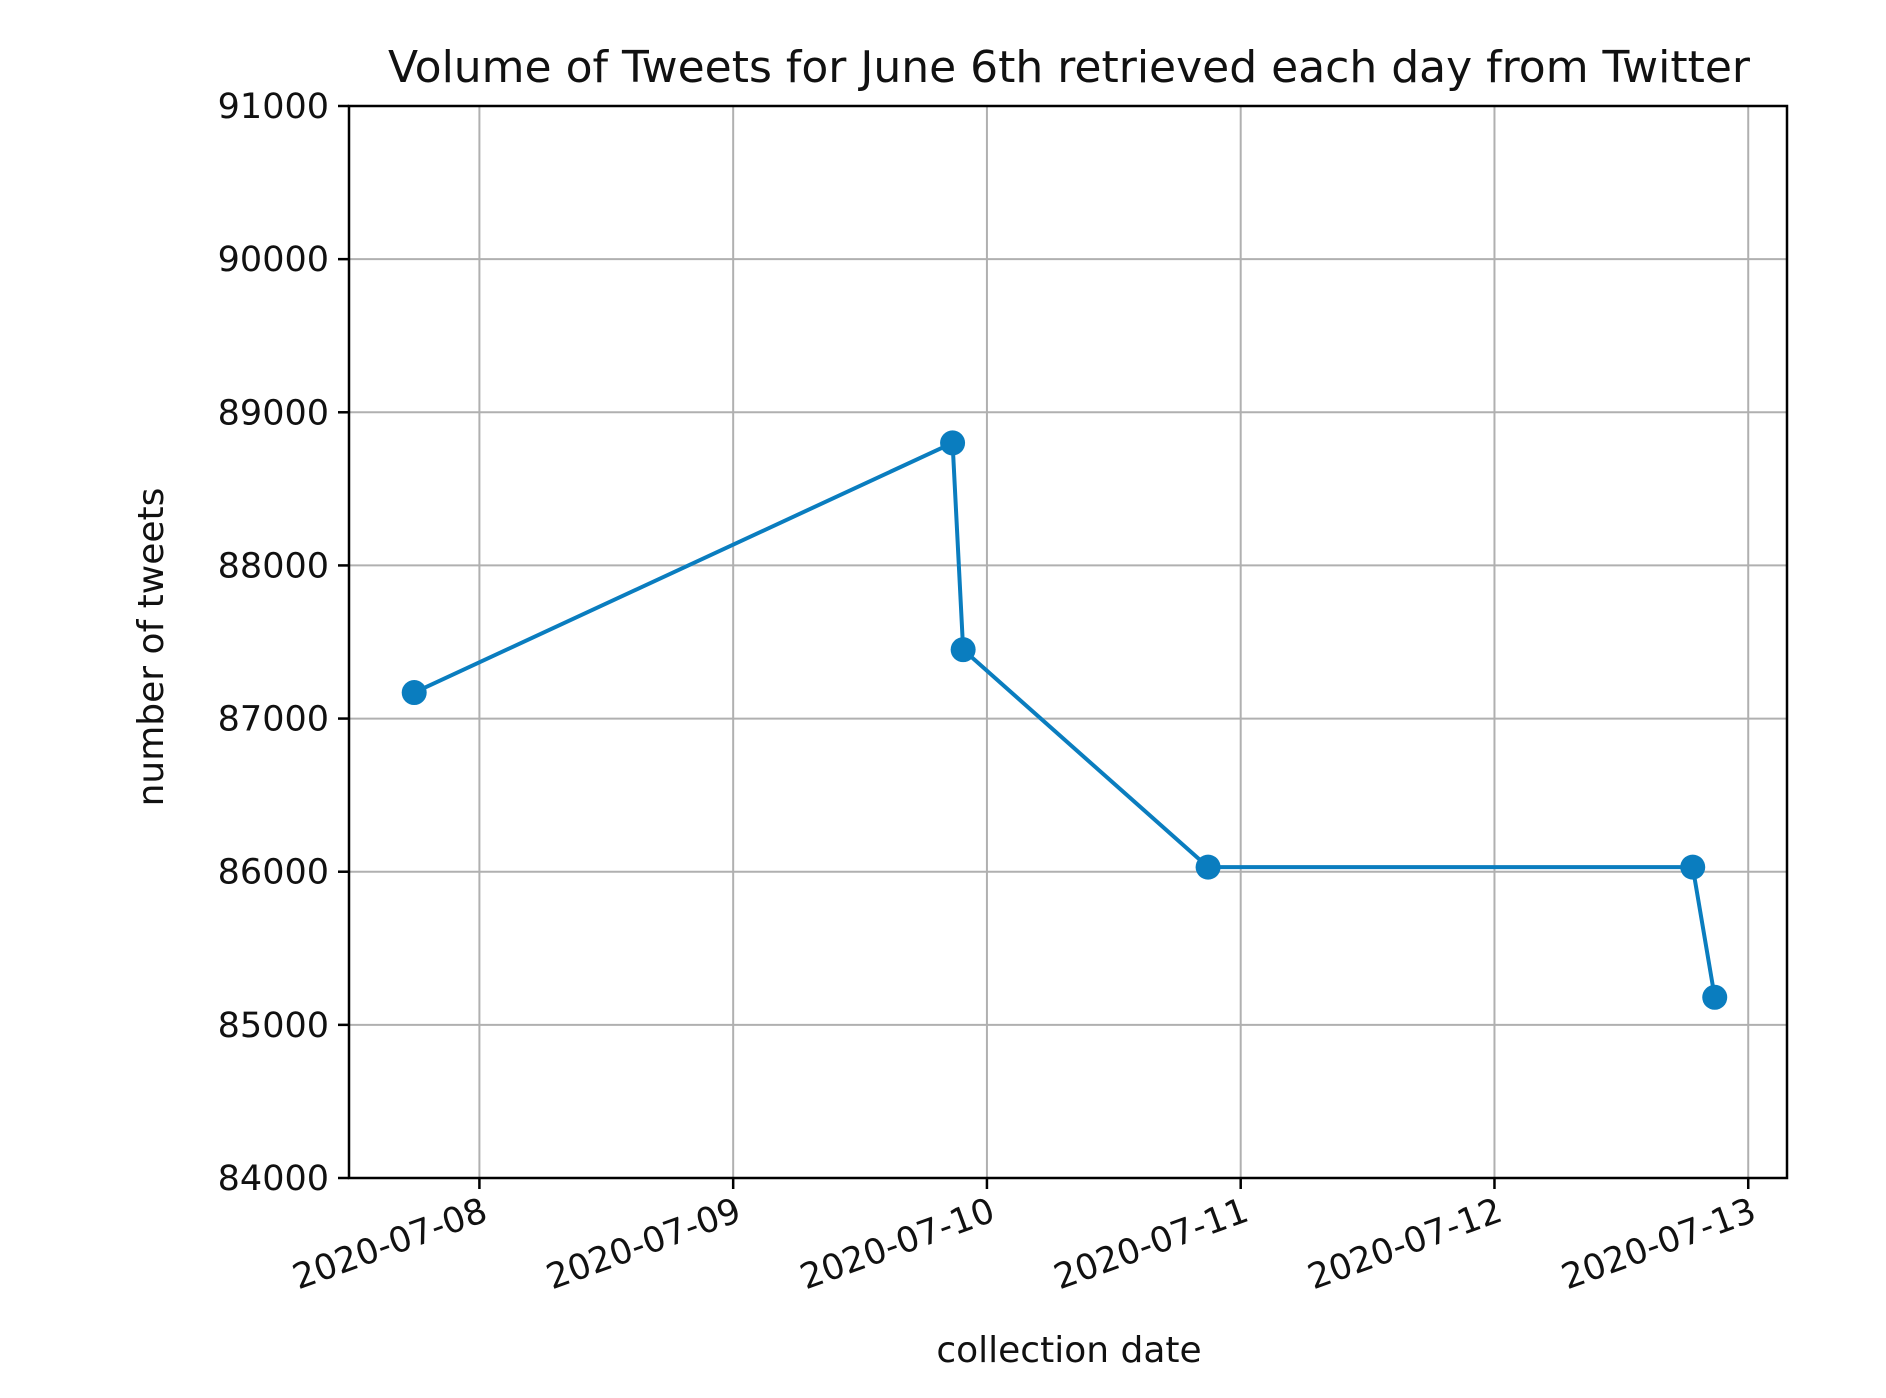 The width and height of the screenshot is (1886, 1398). What do you see at coordinates (643, 1244) in the screenshot?
I see `x-tick-label: 2020-07-09` at bounding box center [643, 1244].